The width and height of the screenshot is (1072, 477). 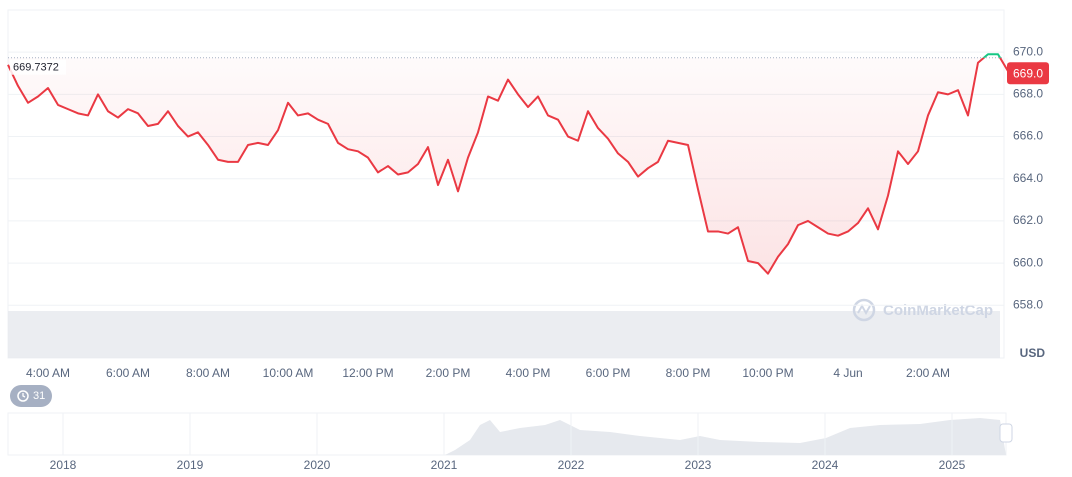 I want to click on navigator-year: 2022, so click(x=571, y=465).